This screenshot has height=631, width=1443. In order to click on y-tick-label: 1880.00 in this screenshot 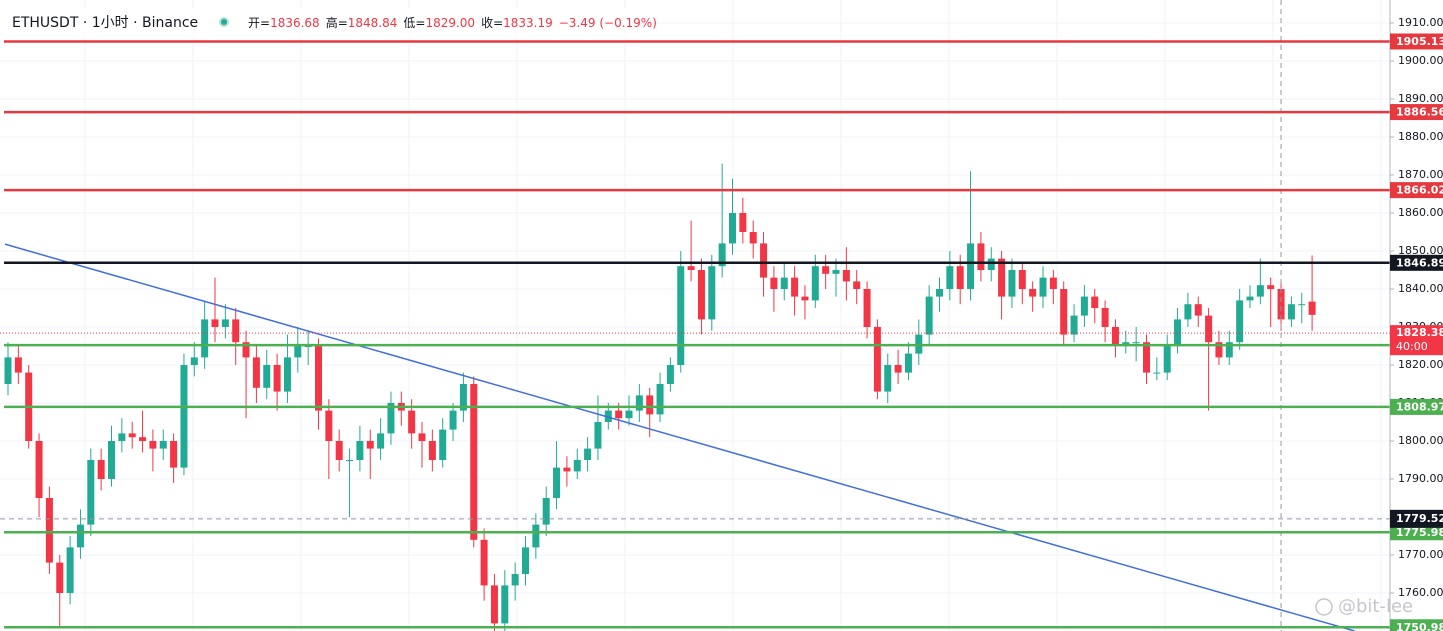, I will do `click(1420, 136)`.